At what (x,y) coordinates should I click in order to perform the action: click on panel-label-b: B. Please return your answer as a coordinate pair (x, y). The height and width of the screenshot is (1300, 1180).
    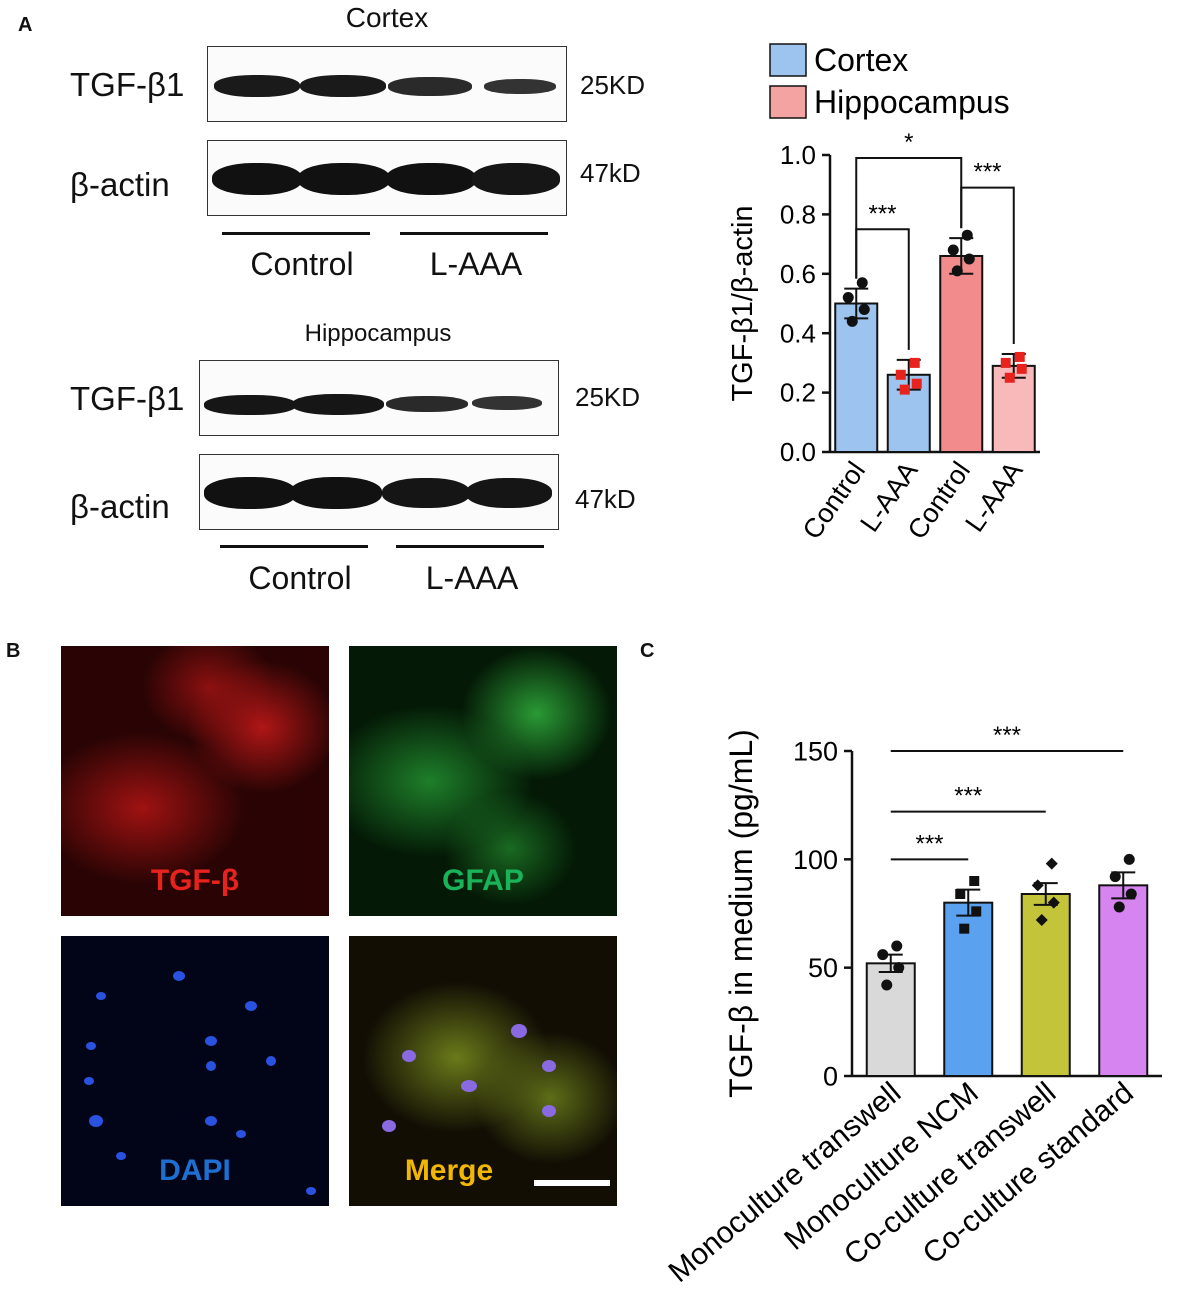
    Looking at the image, I should click on (13, 651).